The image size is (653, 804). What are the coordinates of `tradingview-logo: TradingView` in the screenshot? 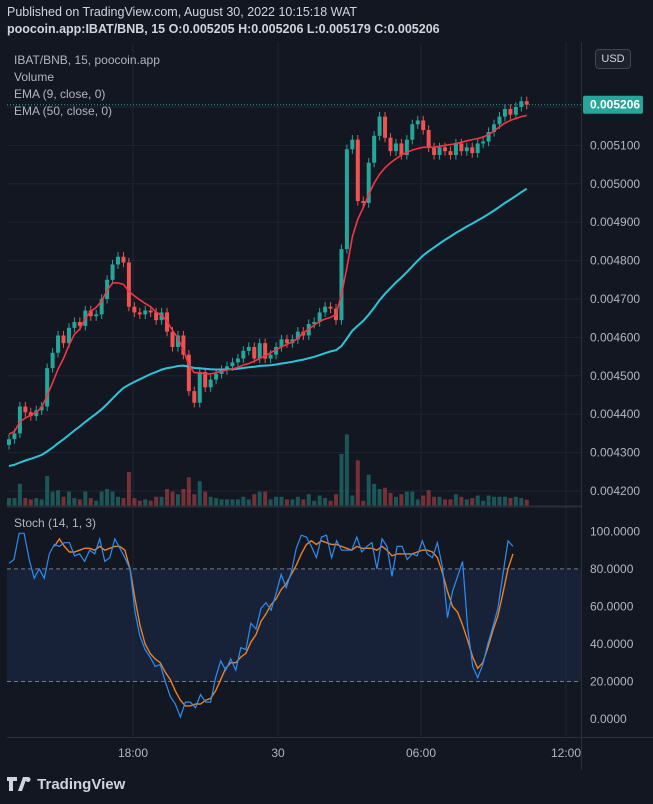 It's located at (66, 784).